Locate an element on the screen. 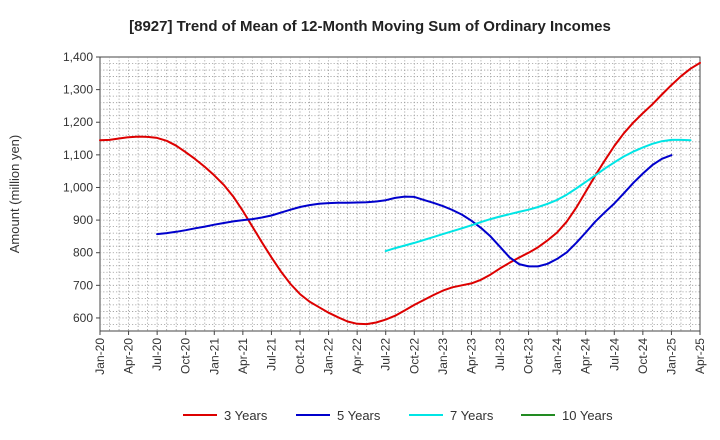 Image resolution: width=720 pixels, height=440 pixels. x-tick-label: Apr-23 is located at coordinates (471, 356).